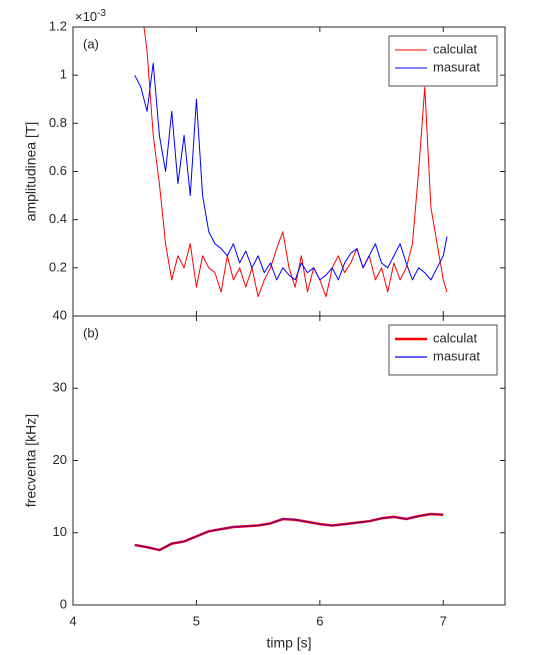  Describe the element at coordinates (289, 532) in the screenshot. I see `series-line` at that location.